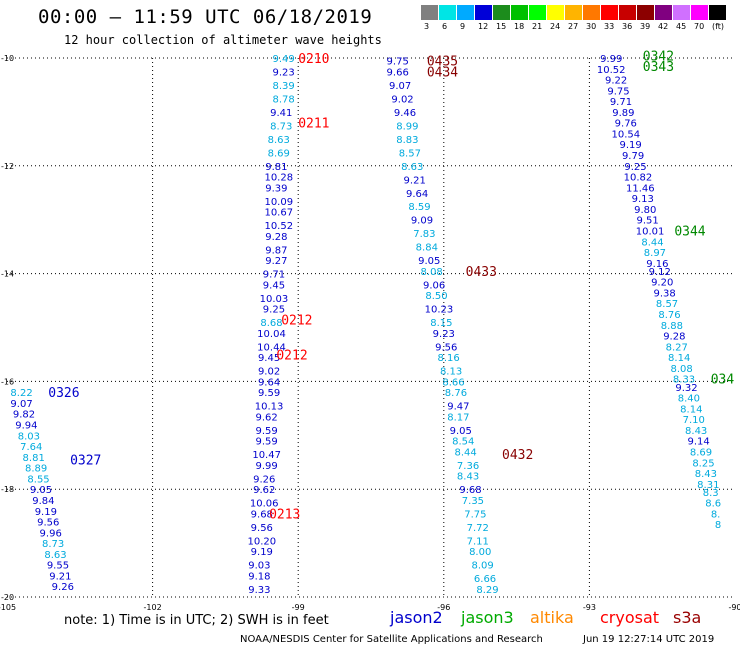 The width and height of the screenshot is (740, 650). Describe the element at coordinates (279, 140) in the screenshot. I see `wave-height-value: 8.63` at that location.